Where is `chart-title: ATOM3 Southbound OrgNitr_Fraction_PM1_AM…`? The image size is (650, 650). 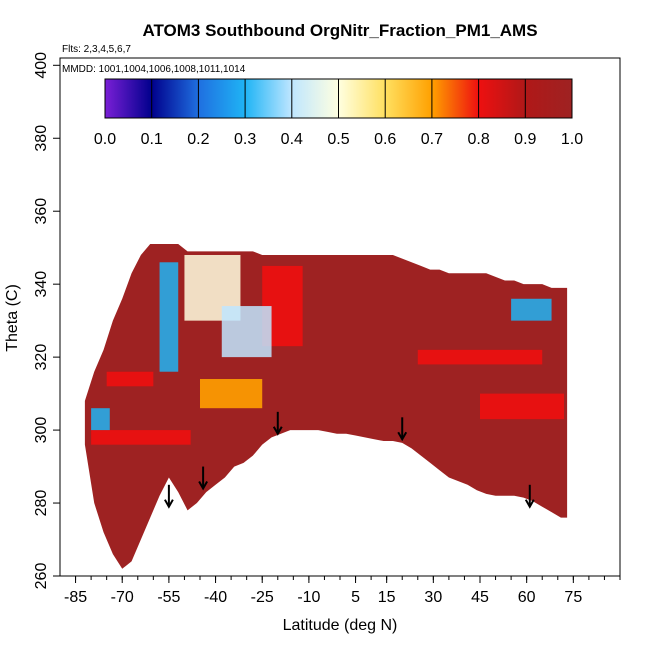 chart-title: ATOM3 Southbound OrgNitr_Fraction_PM1_AM… is located at coordinates (339, 30).